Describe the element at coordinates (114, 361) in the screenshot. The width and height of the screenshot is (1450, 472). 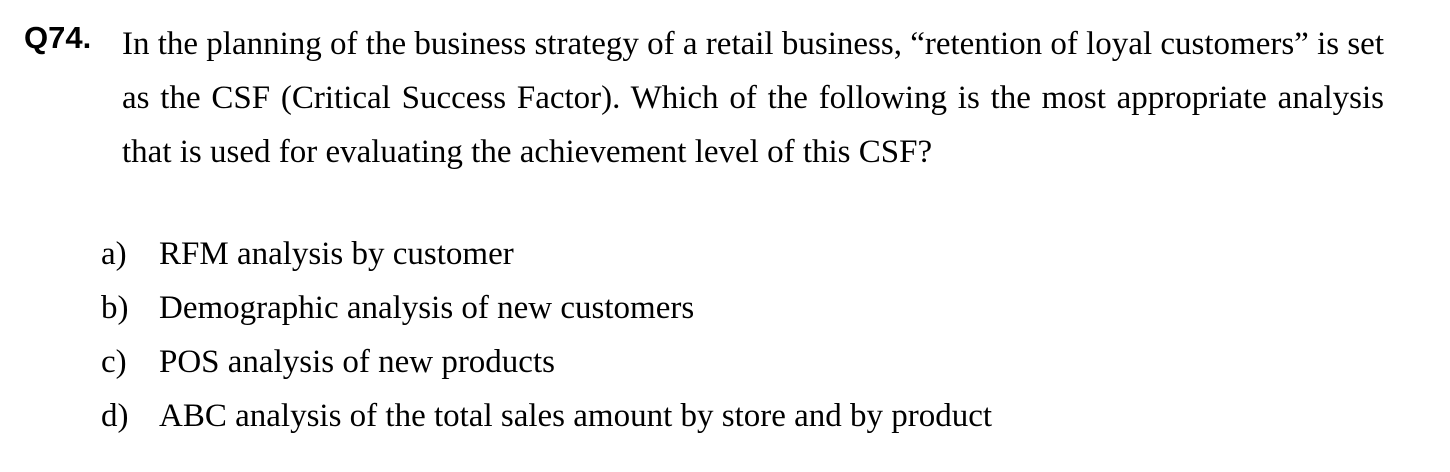
I see `option-letter: c)` at that location.